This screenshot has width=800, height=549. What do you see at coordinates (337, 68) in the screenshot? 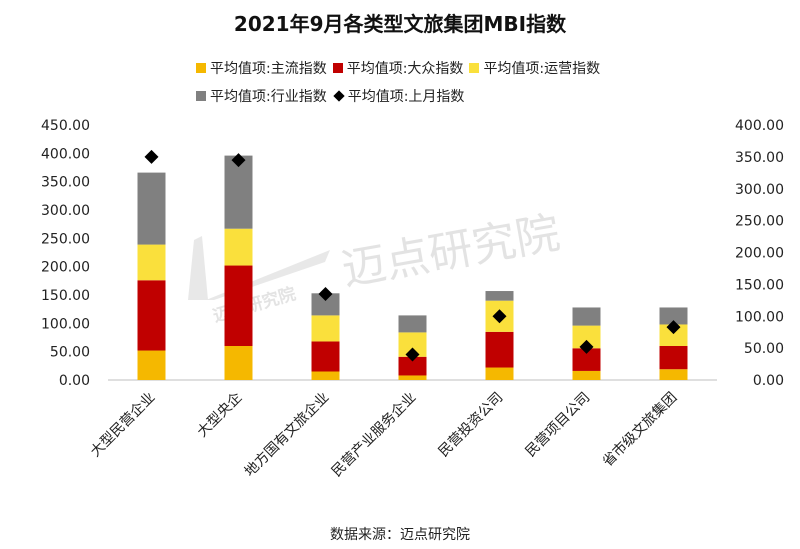
I see `legend-swatch-public` at bounding box center [337, 68].